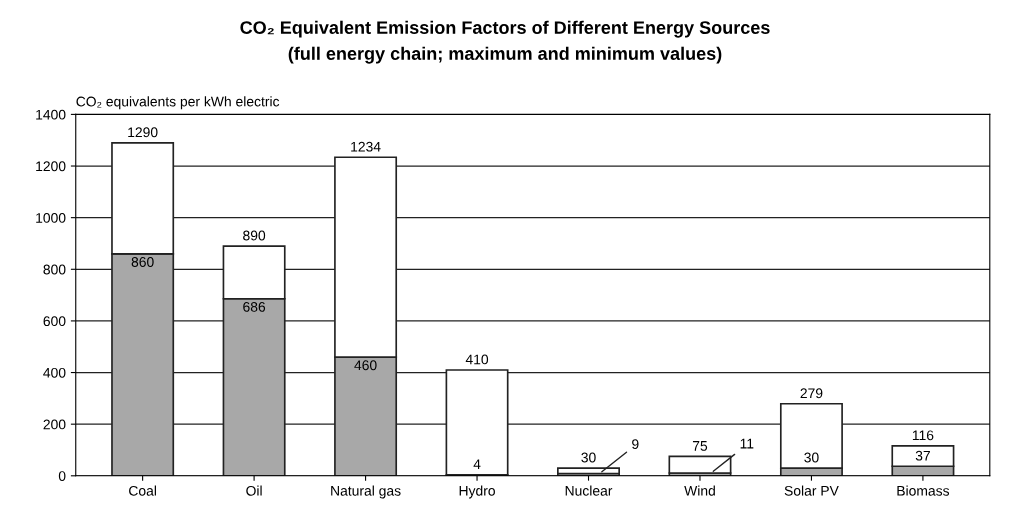 The width and height of the screenshot is (1010, 520). Describe the element at coordinates (62, 476) in the screenshot. I see `y-tick-label: 0` at that location.